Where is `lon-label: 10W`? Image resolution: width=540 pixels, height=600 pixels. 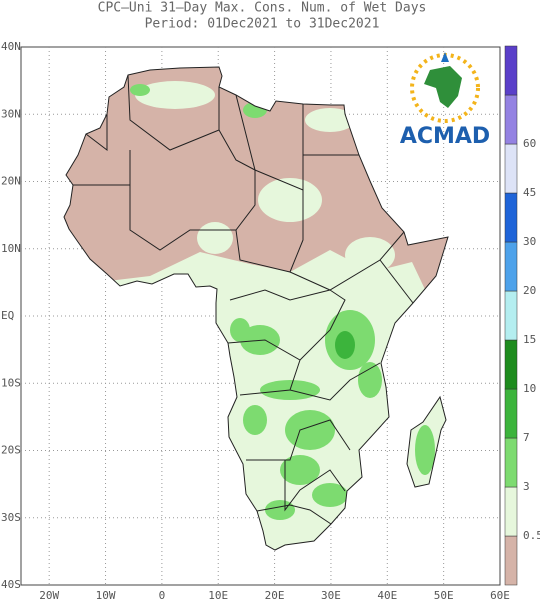 lon-label: 10W is located at coordinates (106, 594).